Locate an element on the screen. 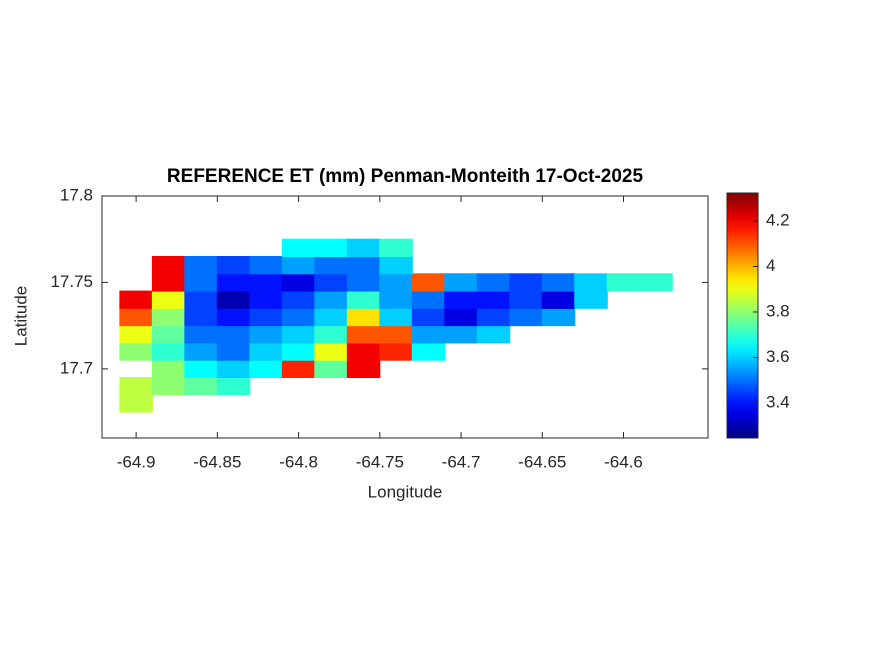 This screenshot has height=661, width=875. x-tick-label: -64.8 is located at coordinates (298, 461).